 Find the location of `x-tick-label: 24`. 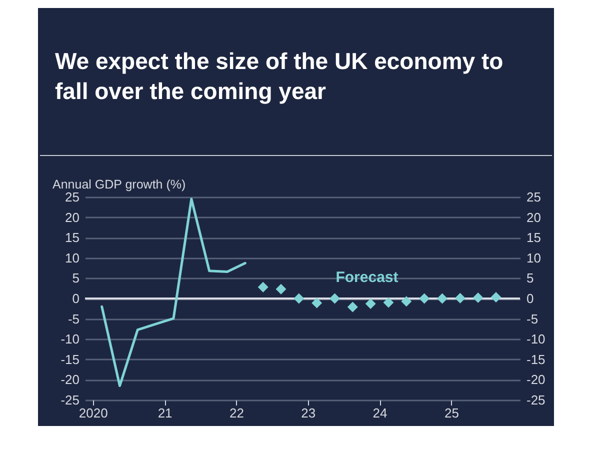

x-tick-label: 24 is located at coordinates (380, 413).